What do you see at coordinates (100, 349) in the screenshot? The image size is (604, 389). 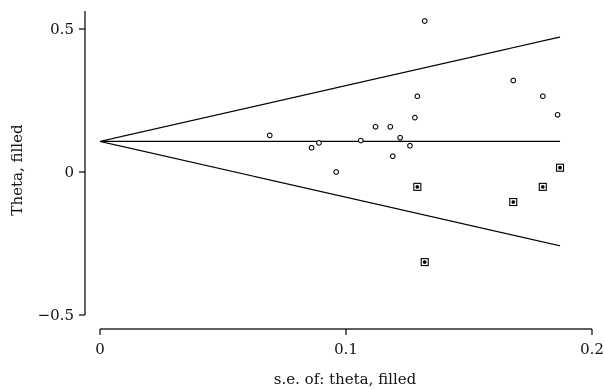 I see `x-tick-label: 0` at bounding box center [100, 349].